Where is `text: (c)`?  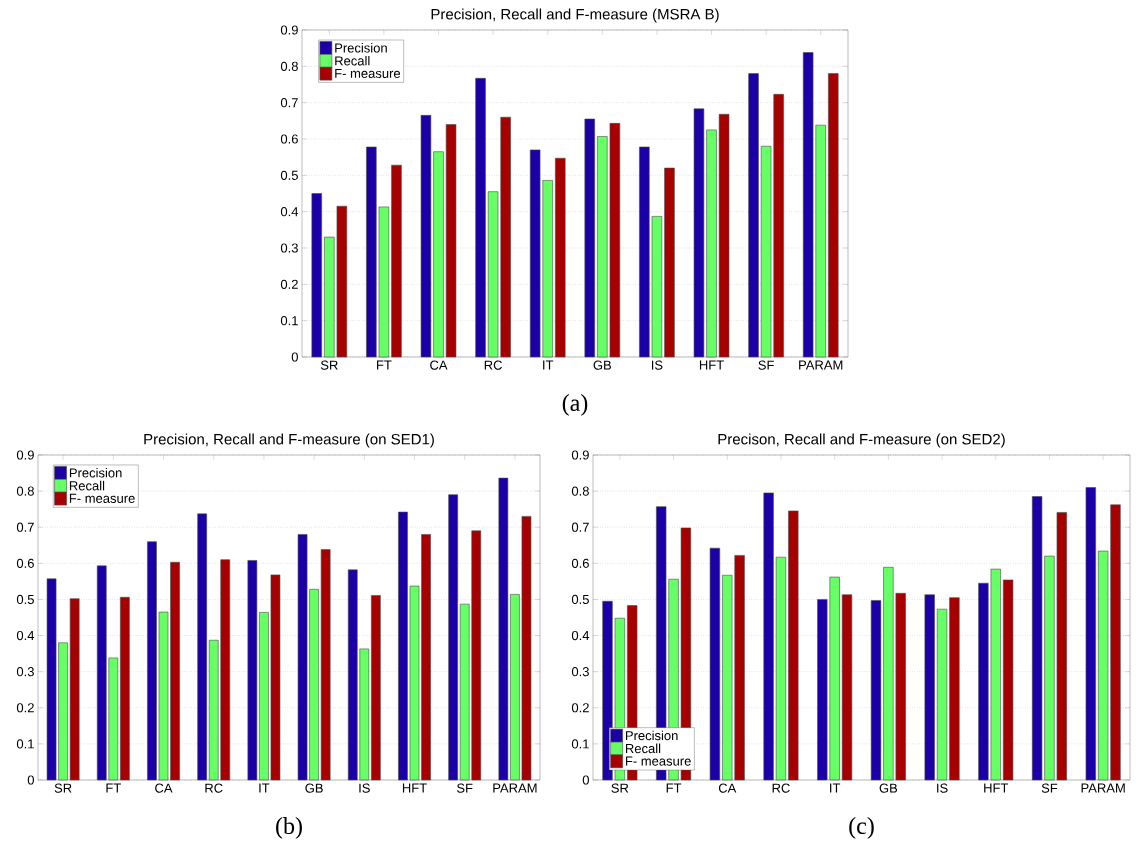
text: (c) is located at coordinates (861, 828).